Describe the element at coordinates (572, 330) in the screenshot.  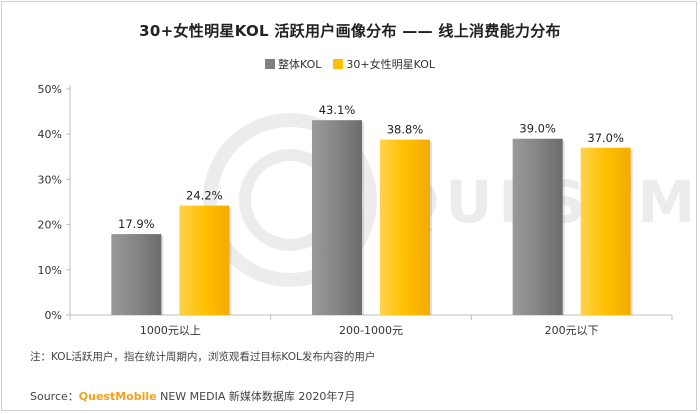
I see `x-tick-label: 200元以下` at that location.